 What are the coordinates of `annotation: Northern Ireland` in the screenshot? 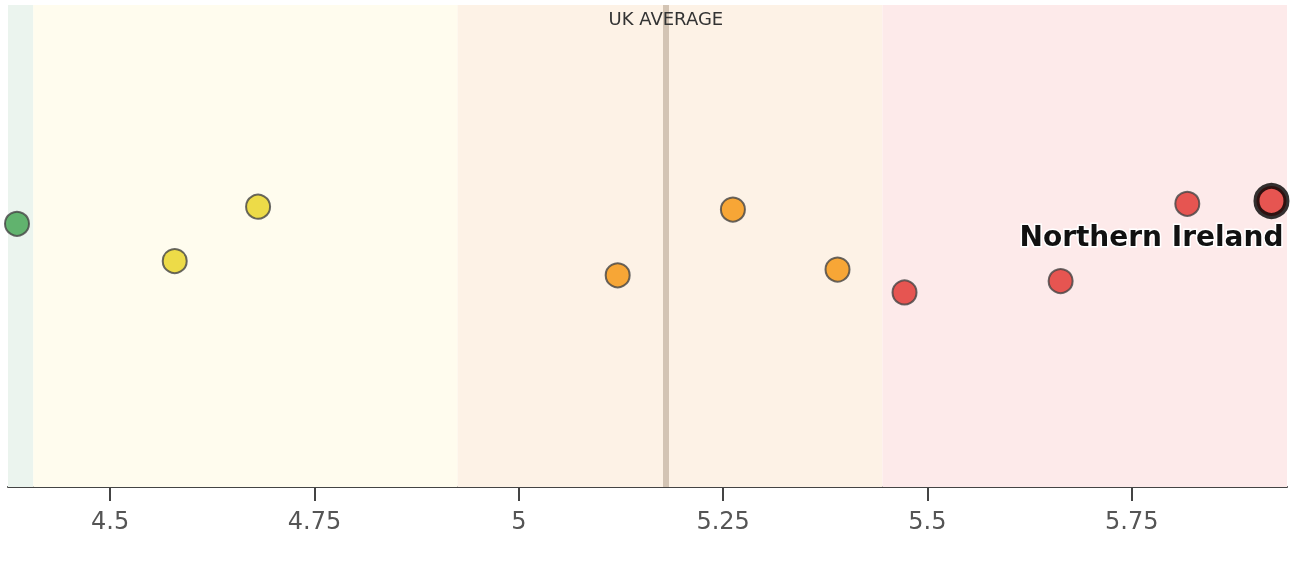 It's located at (1151, 237).